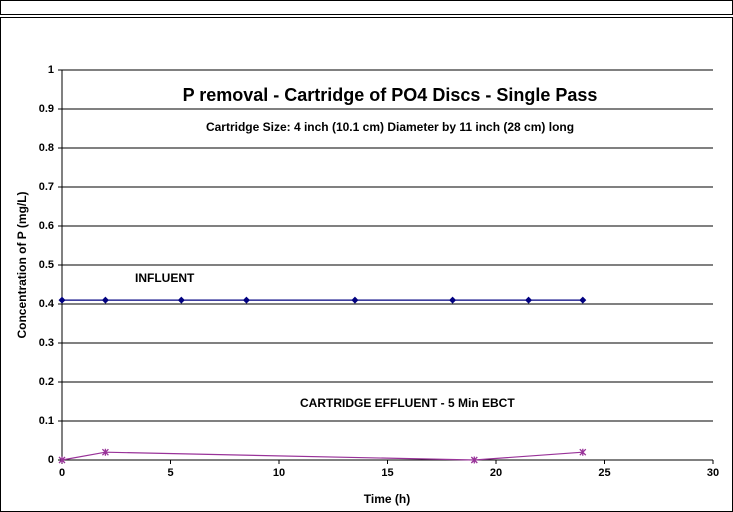 The height and width of the screenshot is (512, 733). Describe the element at coordinates (51, 70) in the screenshot. I see `y-tick-label: 1` at that location.